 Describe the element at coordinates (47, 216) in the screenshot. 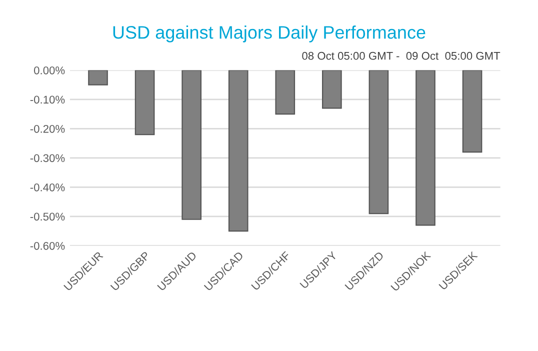

I see `y-tick-label: -0.50%` at that location.